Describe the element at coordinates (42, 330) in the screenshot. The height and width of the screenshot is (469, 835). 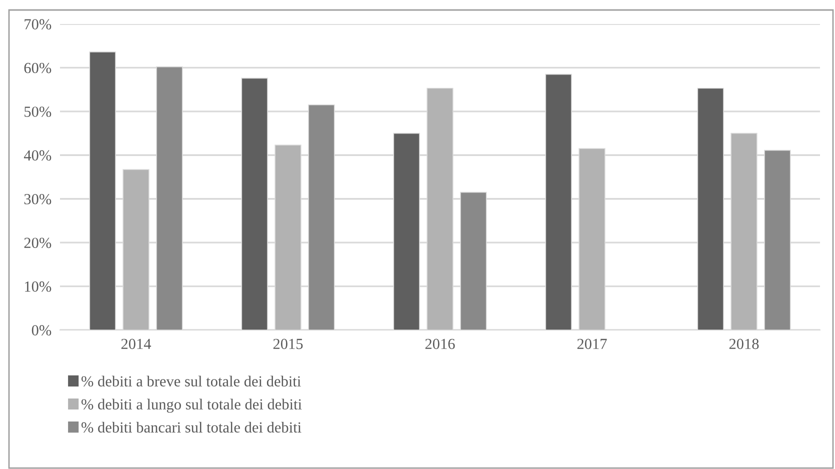
I see `y-tick-label: 0%` at that location.